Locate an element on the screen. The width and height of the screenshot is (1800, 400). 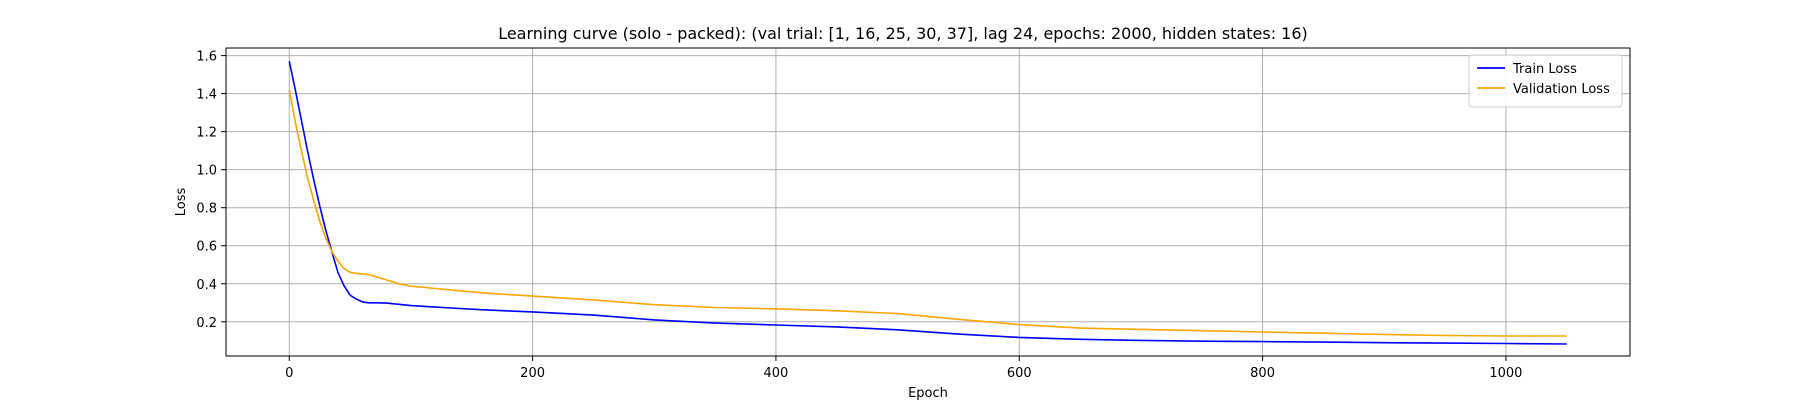
y-tick-label: 1.6 is located at coordinates (206, 57).